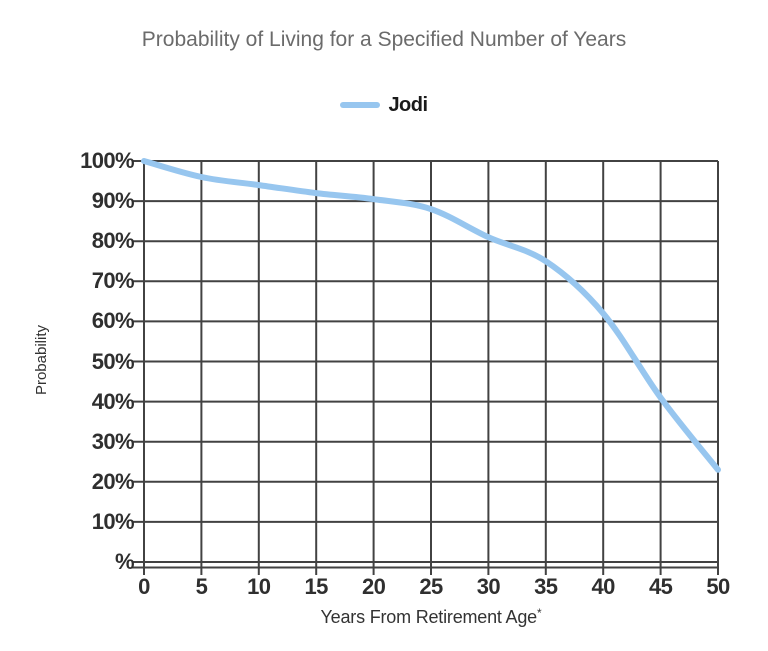  Describe the element at coordinates (113, 521) in the screenshot. I see `y-tick-label: 10%` at that location.